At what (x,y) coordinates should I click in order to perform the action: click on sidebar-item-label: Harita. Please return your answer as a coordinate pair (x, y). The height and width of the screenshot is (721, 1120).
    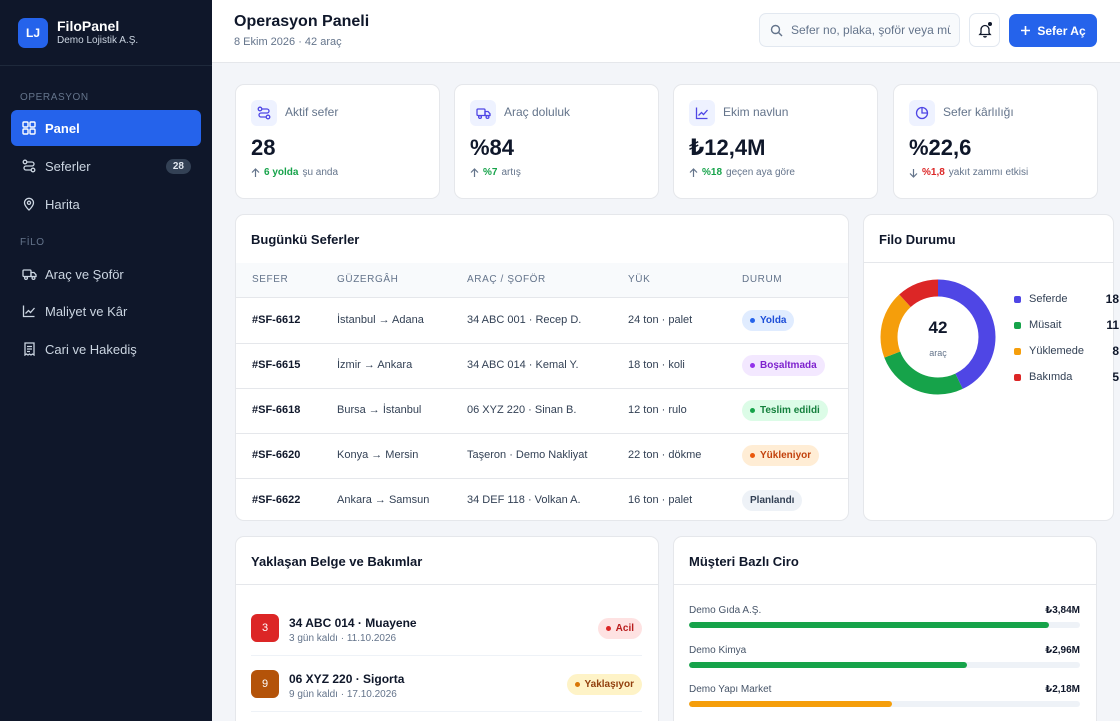
    Looking at the image, I should click on (62, 204).